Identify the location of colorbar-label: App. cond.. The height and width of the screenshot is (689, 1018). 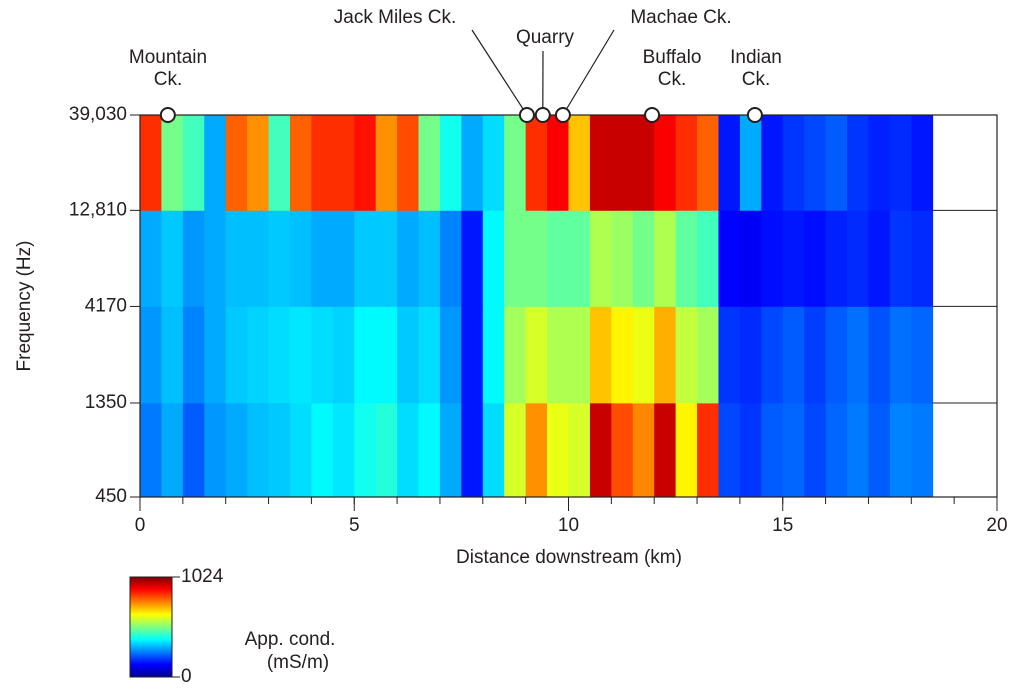
(290, 639).